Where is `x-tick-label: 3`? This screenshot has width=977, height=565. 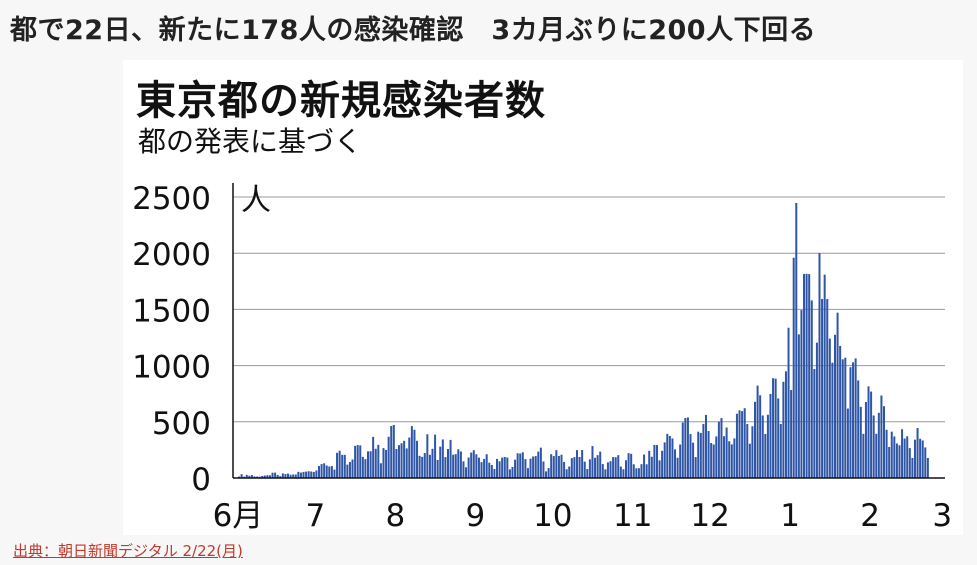 x-tick-label: 3 is located at coordinates (942, 516).